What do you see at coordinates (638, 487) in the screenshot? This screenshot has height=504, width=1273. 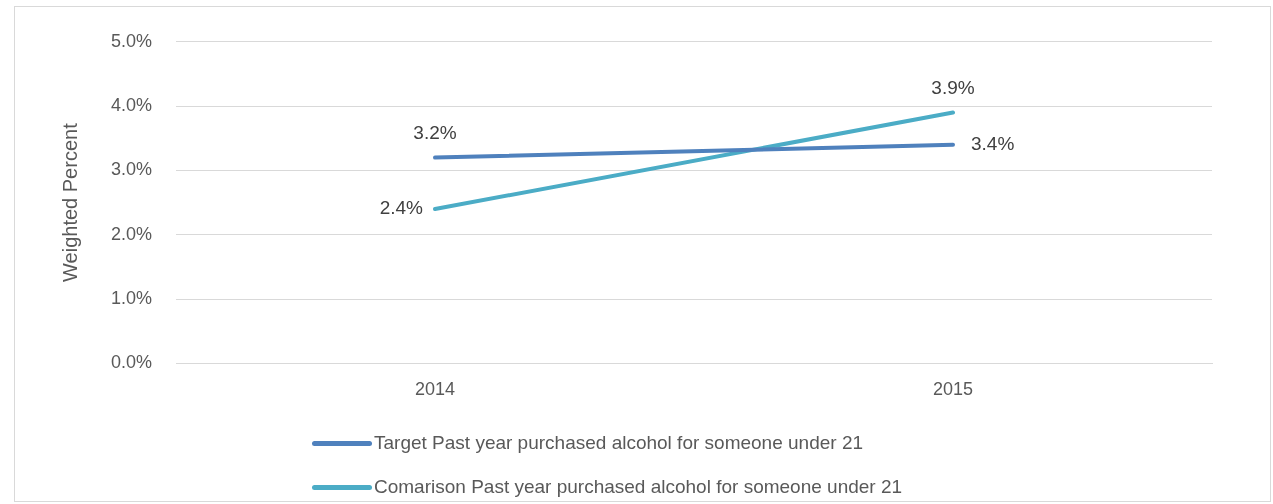 I see `legend-label: Comarison Past year purchased alcohol for someone under 21` at bounding box center [638, 487].